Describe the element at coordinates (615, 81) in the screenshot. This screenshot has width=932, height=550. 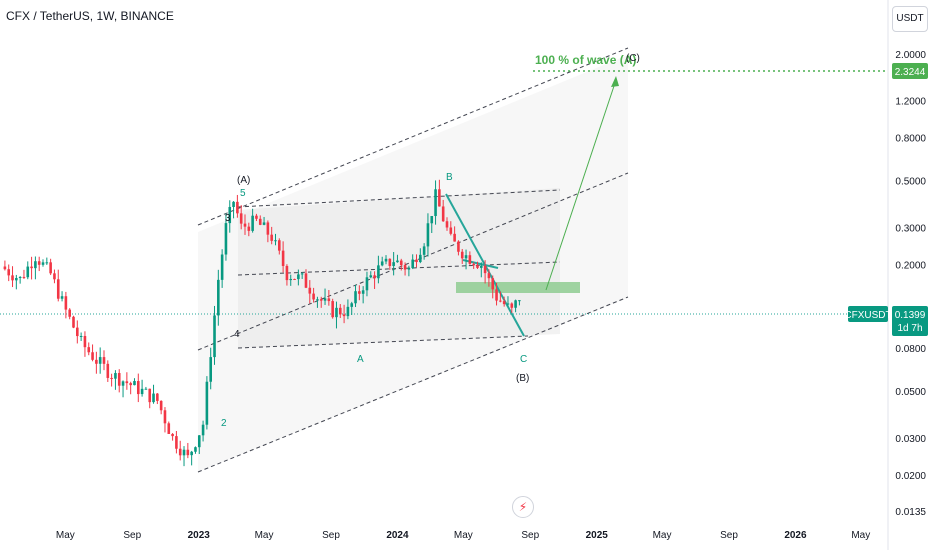
I see `projection-arrow-head` at that location.